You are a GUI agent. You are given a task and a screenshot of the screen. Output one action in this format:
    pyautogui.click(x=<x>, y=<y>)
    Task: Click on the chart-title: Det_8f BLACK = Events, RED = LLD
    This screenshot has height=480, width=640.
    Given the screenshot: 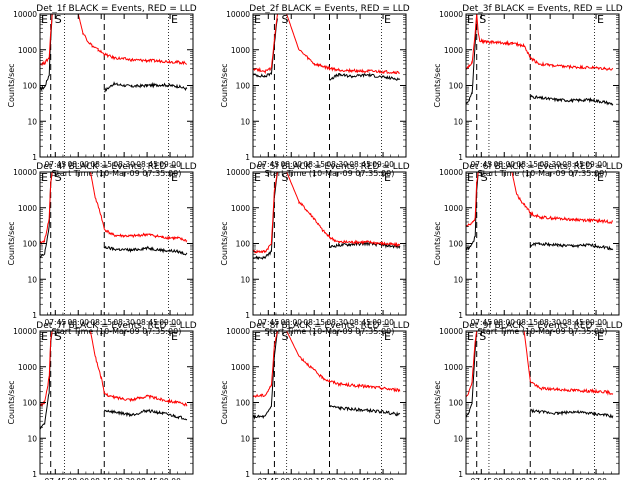 What is the action you would take?
    pyautogui.click(x=329, y=326)
    